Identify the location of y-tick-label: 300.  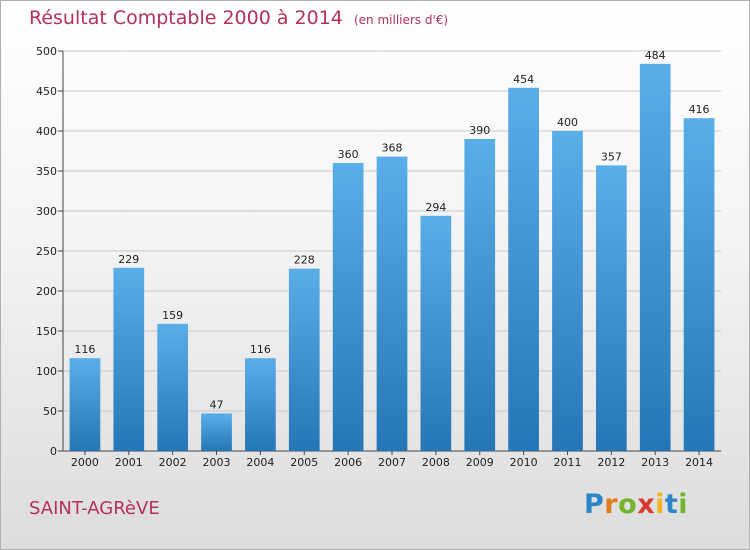
(46, 211).